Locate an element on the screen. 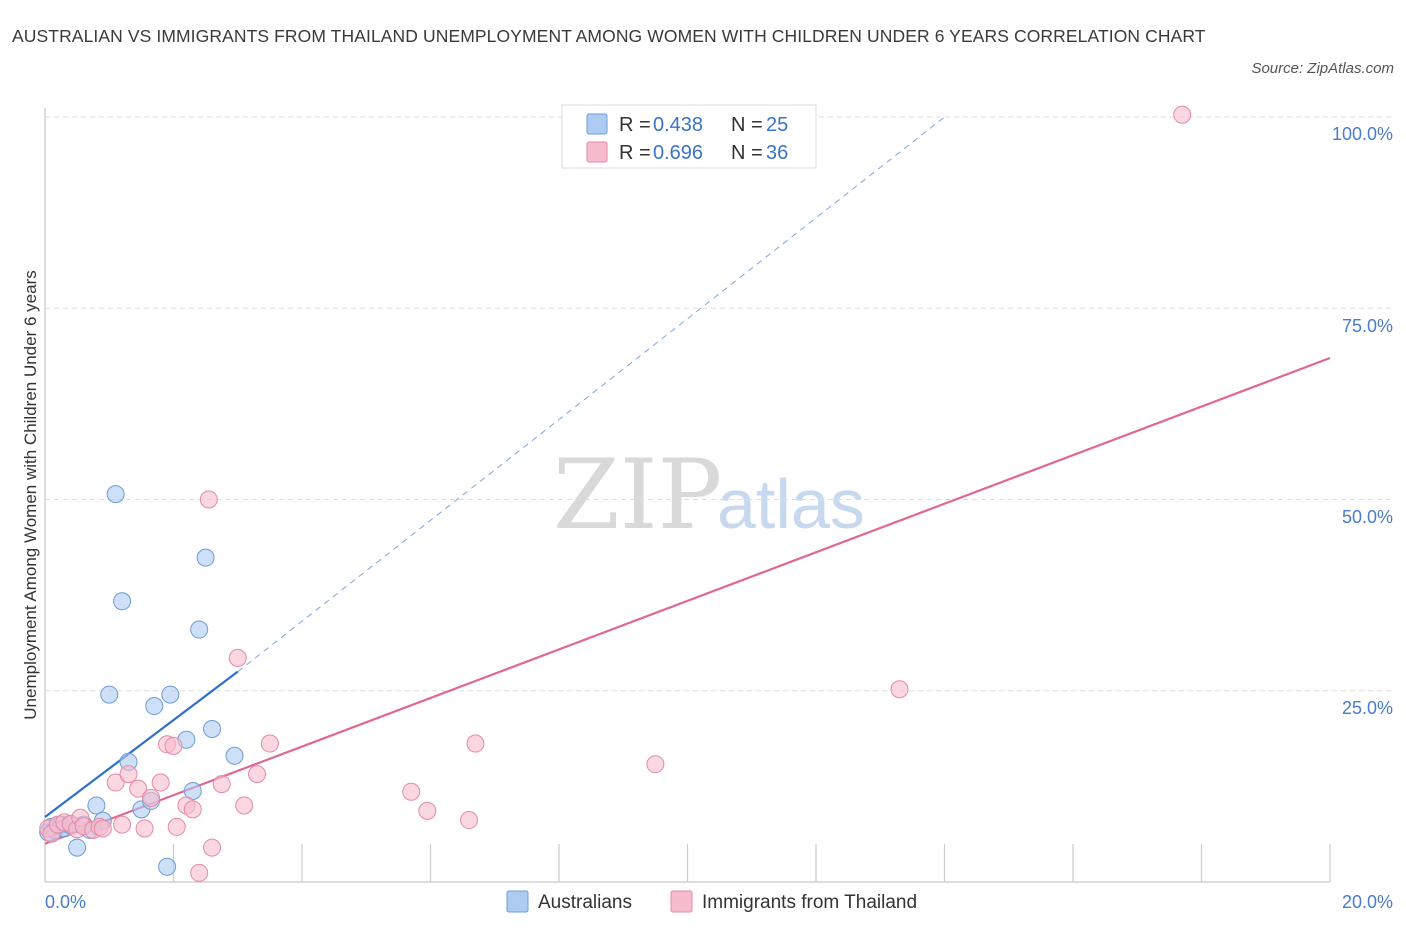  watermark-atlas: atlas is located at coordinates (791, 504).